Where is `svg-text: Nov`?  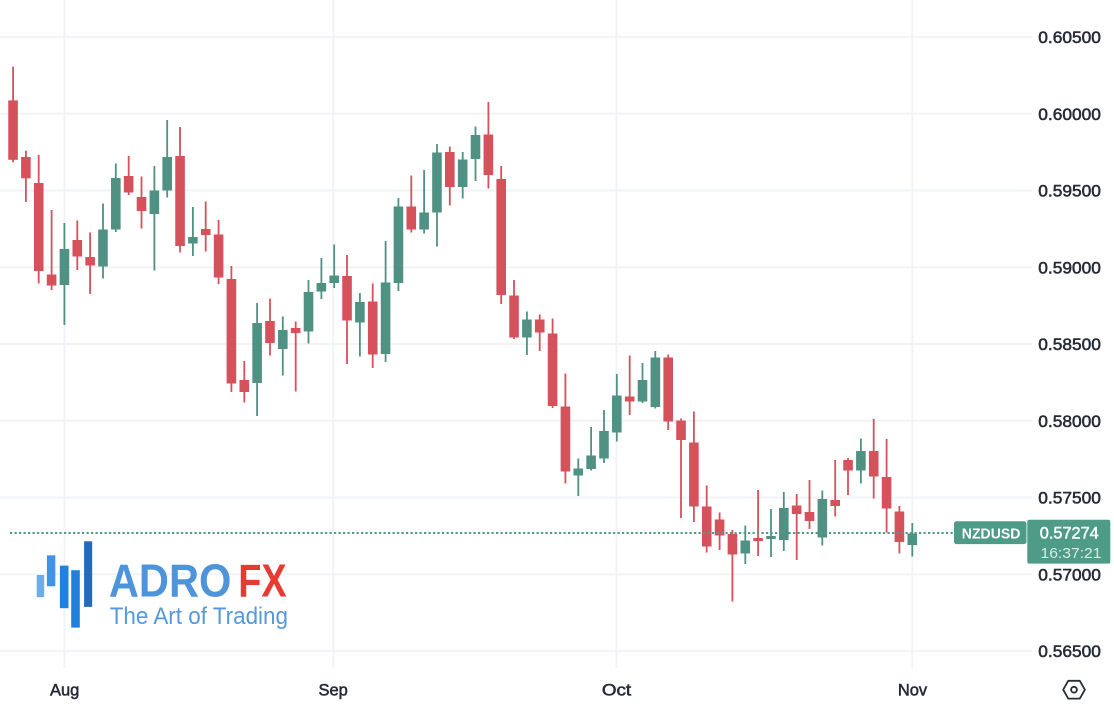
svg-text: Nov is located at coordinates (913, 690).